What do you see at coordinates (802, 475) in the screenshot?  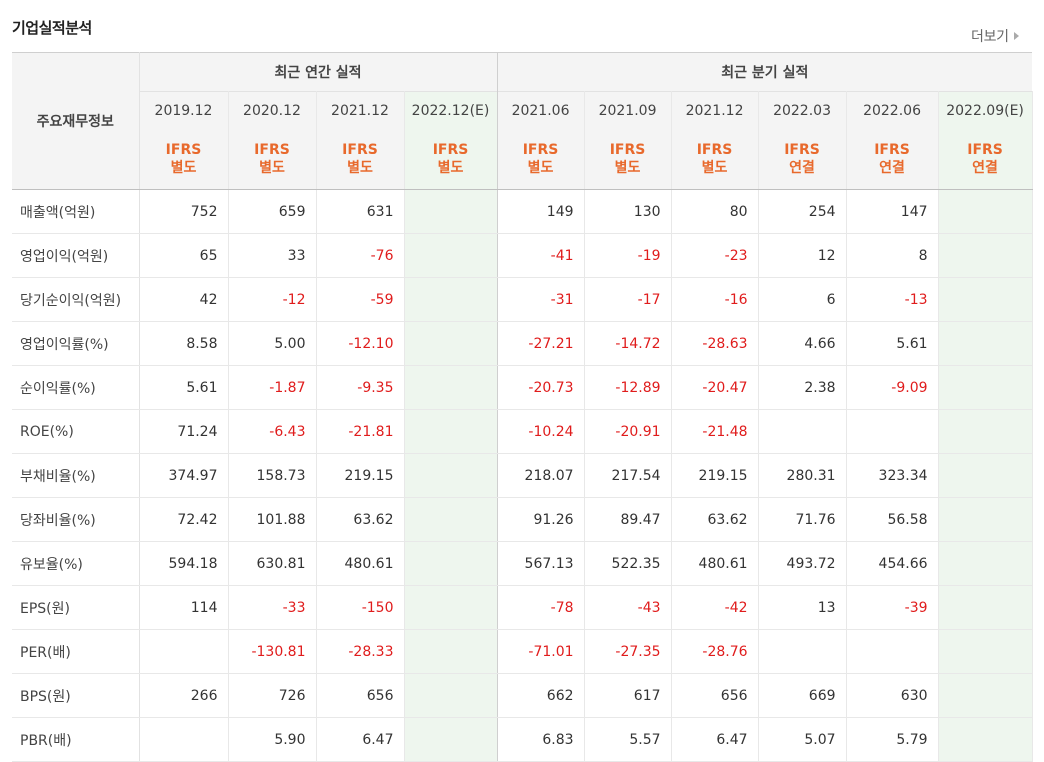 I see `table-cell: 280.31` at bounding box center [802, 475].